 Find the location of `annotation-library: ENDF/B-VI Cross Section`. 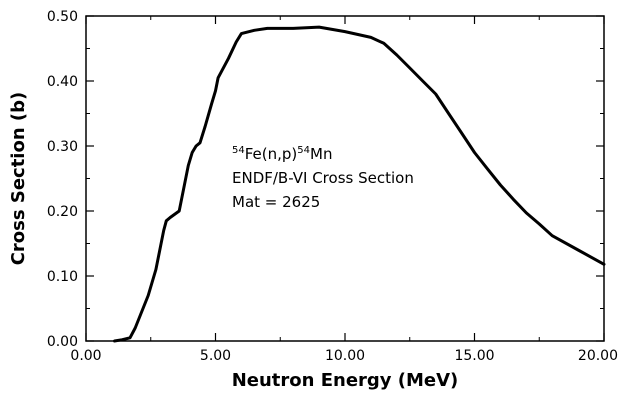

annotation-library: ENDF/B-VI Cross Section is located at coordinates (323, 178).